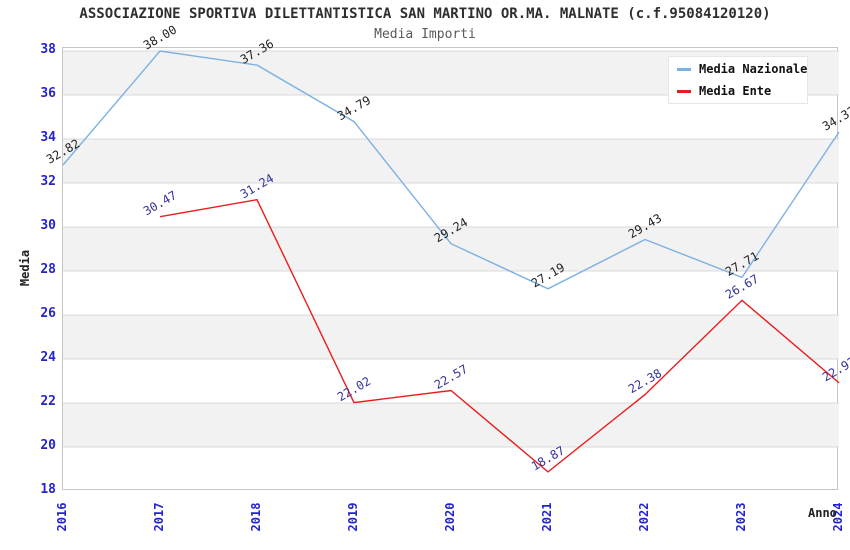 This screenshot has height=550, width=850. I want to click on data-point-label: 22.38, so click(645, 381).